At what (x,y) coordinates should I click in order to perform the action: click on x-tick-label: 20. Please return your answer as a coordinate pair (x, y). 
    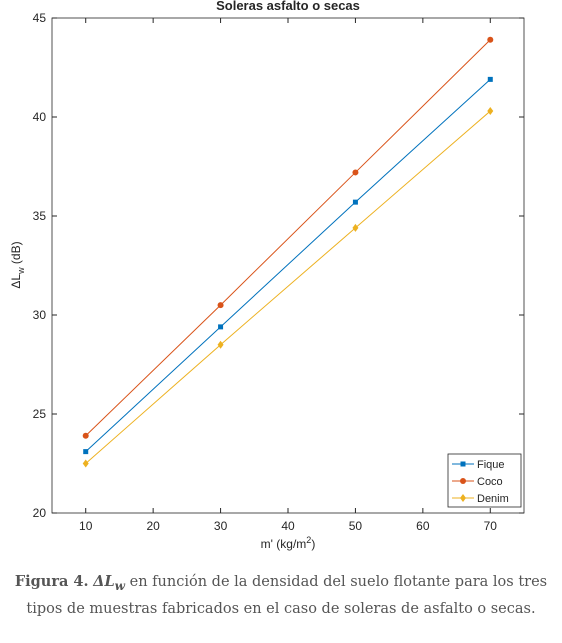
    Looking at the image, I should click on (153, 526).